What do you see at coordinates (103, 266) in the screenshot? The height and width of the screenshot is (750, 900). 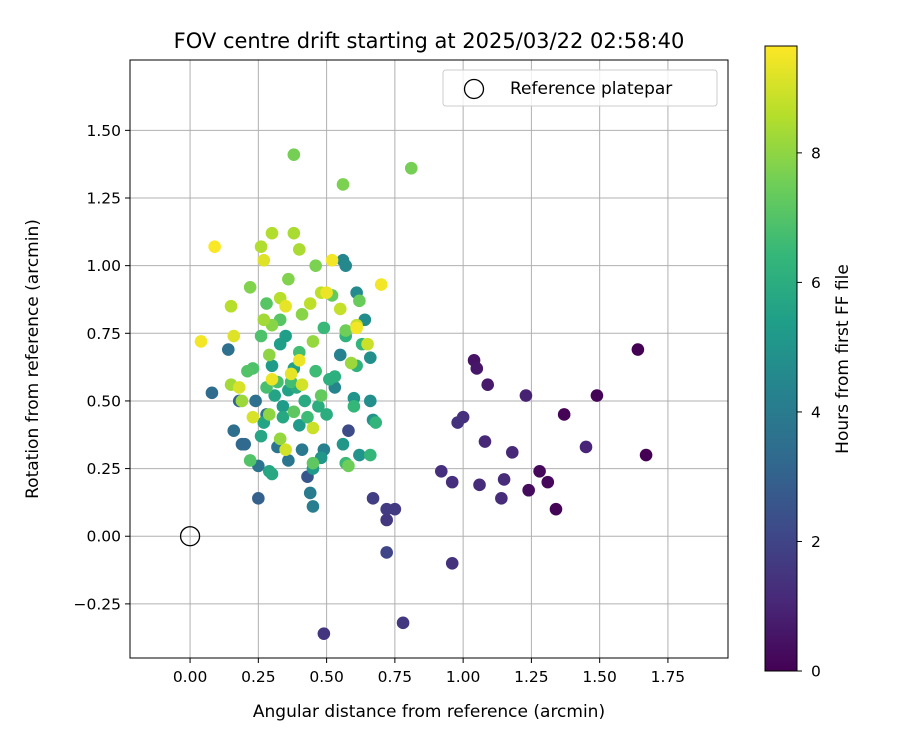 I see `y-tick-label: 1.00` at bounding box center [103, 266].